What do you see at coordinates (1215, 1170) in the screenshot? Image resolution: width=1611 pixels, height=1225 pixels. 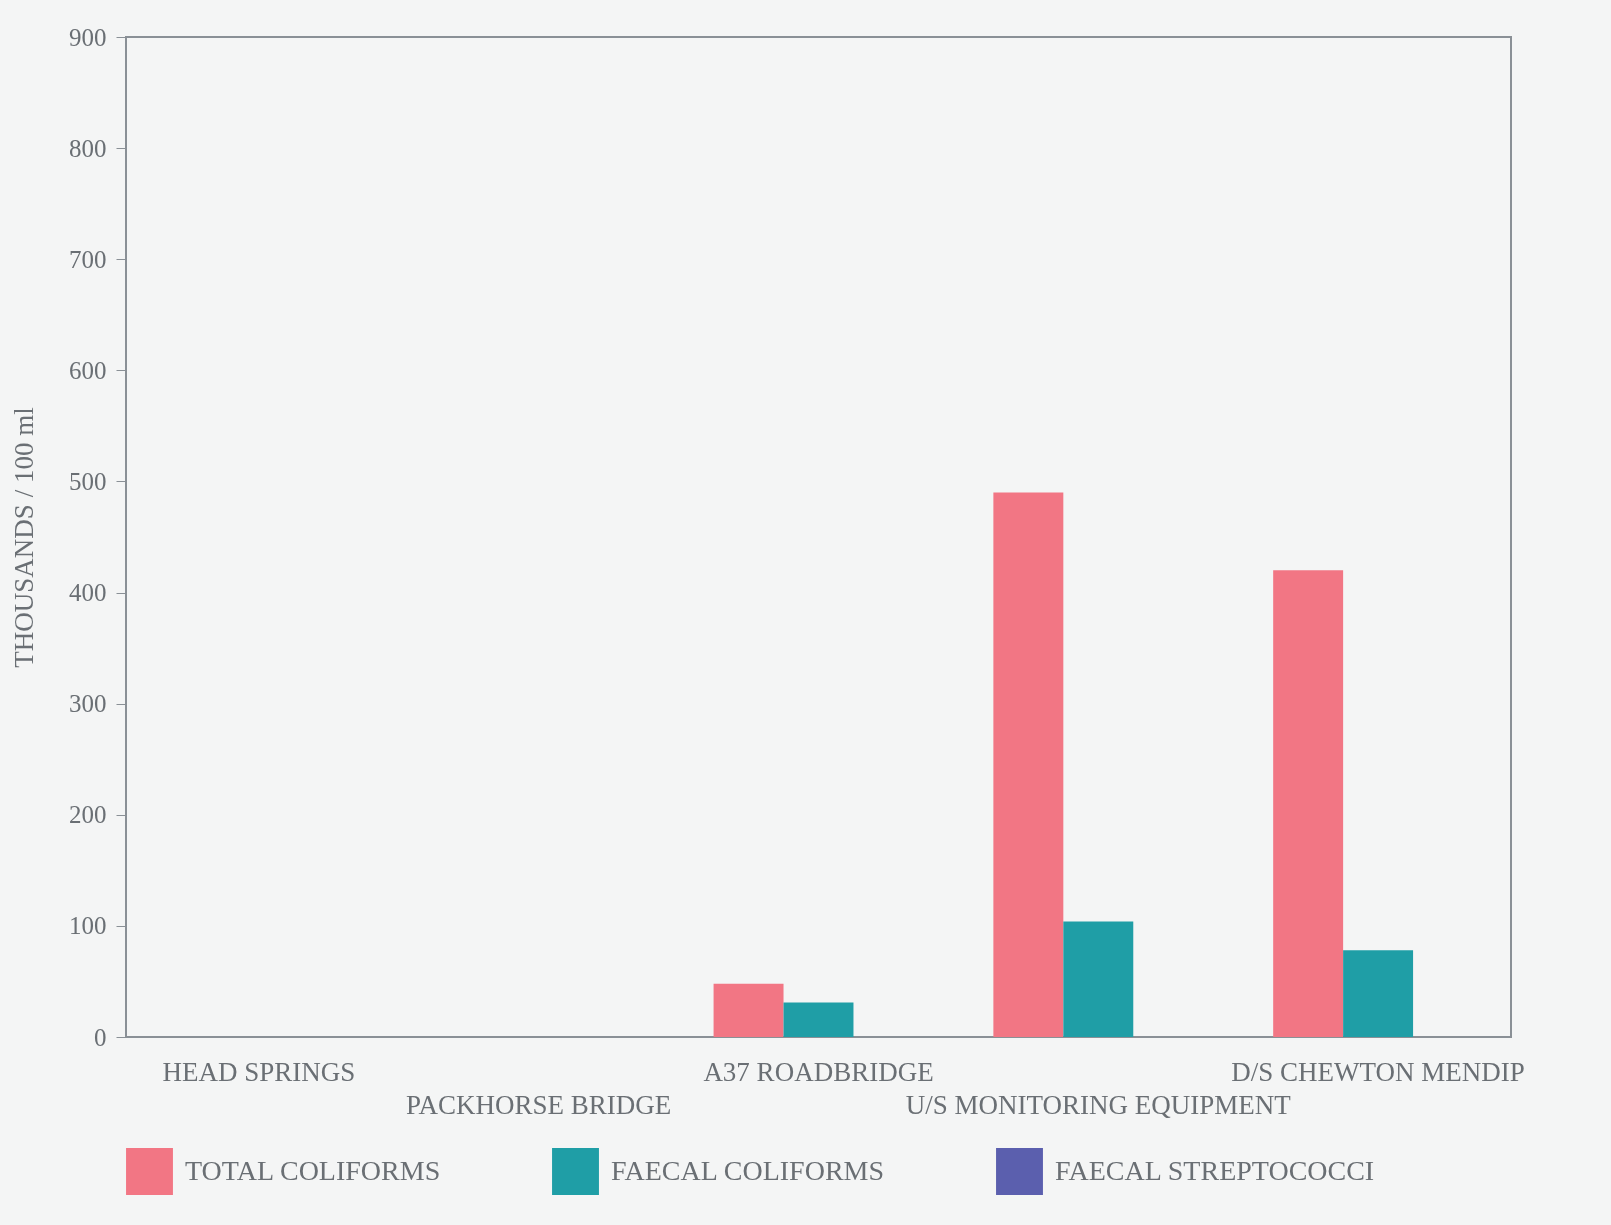 I see `legend-label: FAECAL STREPTOCOCCI` at bounding box center [1215, 1170].